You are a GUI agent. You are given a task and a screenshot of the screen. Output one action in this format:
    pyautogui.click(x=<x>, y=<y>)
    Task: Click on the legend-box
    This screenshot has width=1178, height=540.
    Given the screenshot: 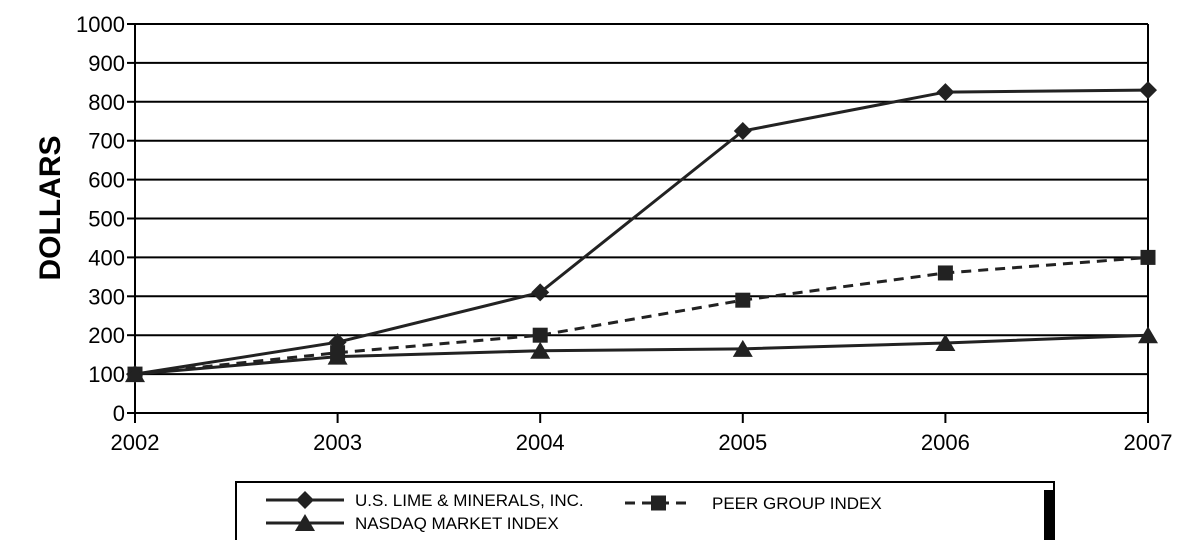 What is the action you would take?
    pyautogui.click(x=645, y=510)
    